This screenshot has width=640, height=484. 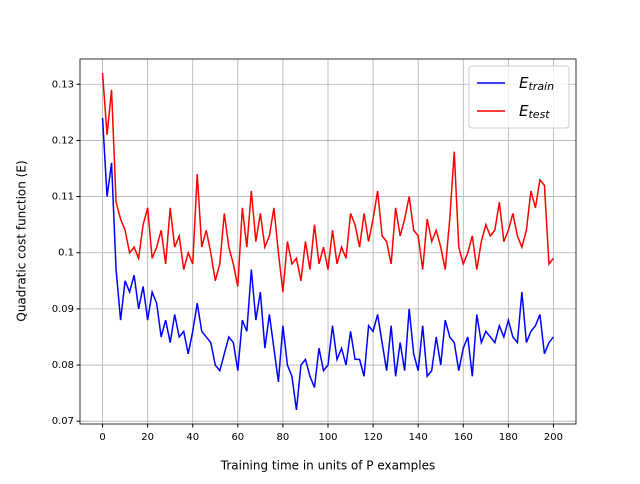 I want to click on x-tick-label: 20, so click(x=147, y=437).